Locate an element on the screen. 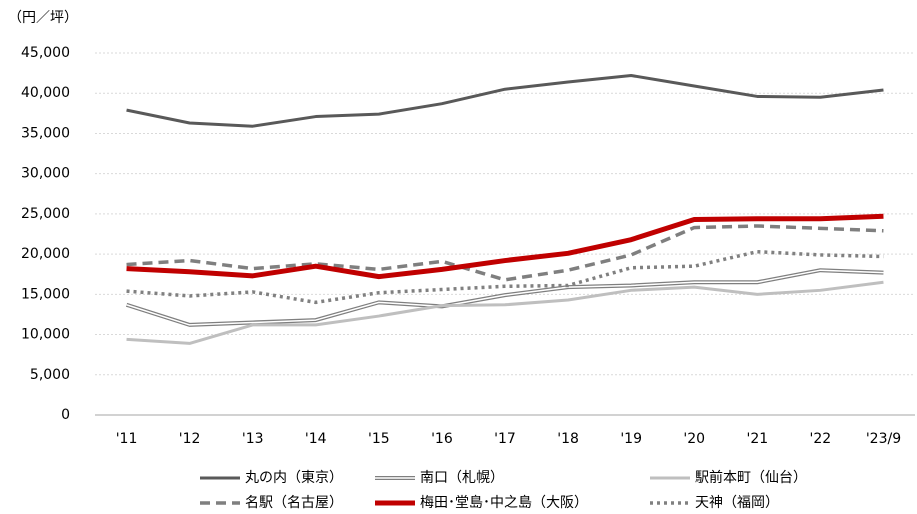  y-unit: （円／坪） is located at coordinates (43, 18).